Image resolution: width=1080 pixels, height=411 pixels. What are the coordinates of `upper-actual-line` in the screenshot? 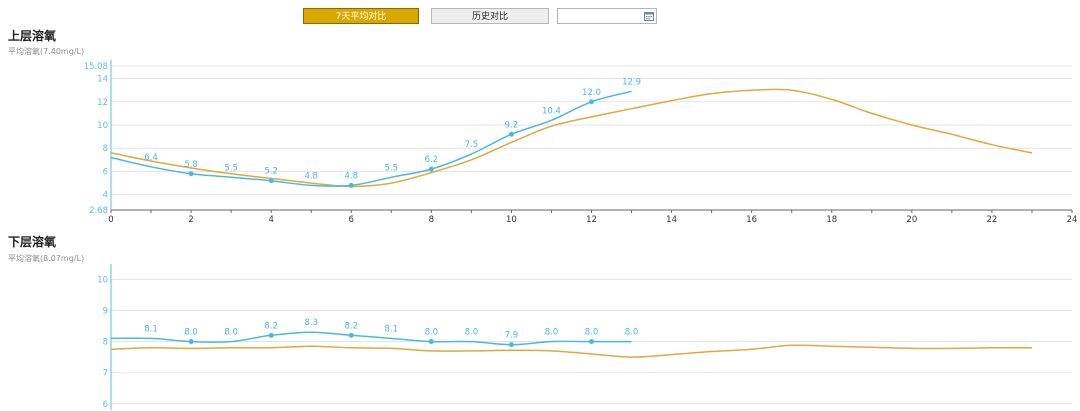 It's located at (371, 138).